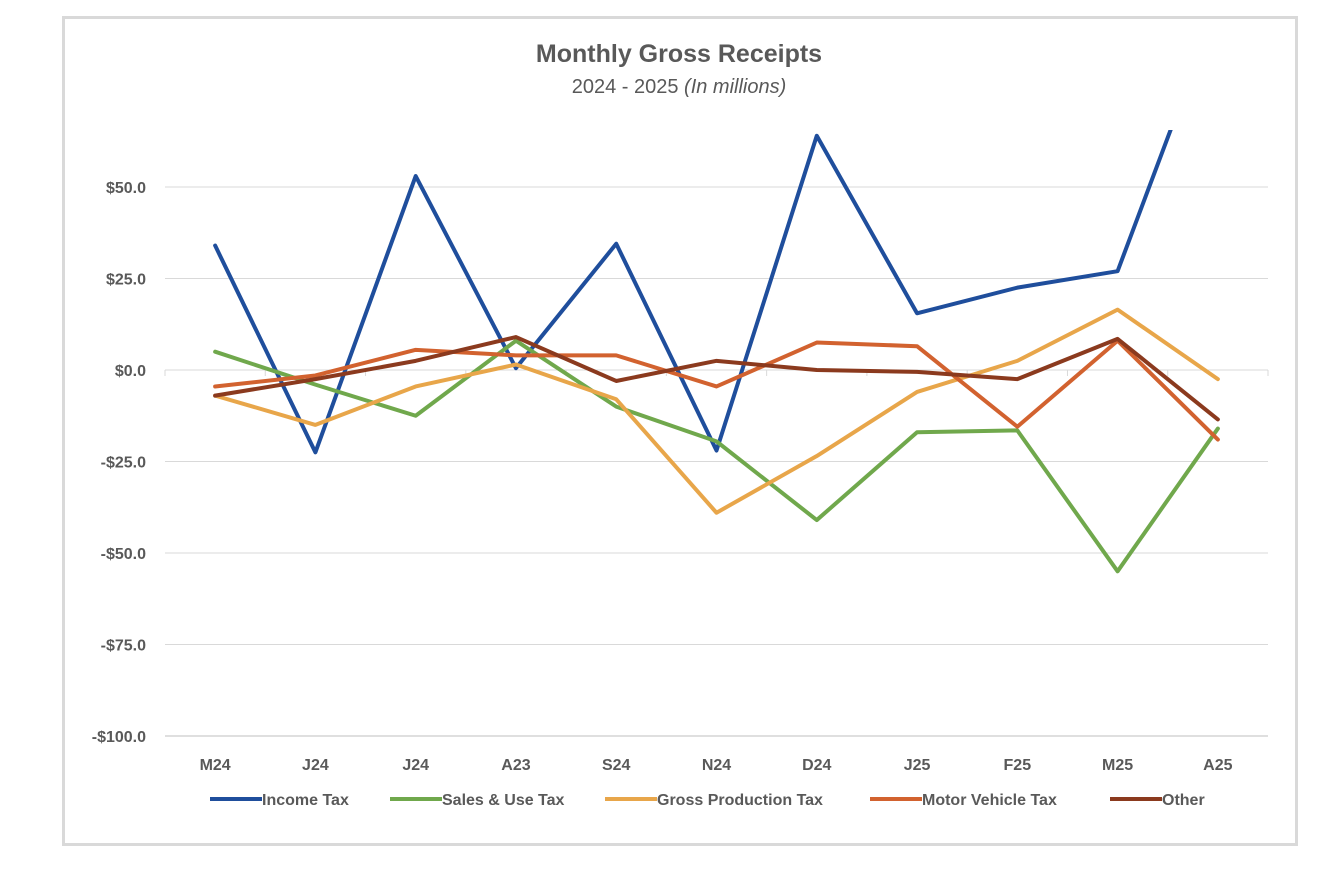 The width and height of the screenshot is (1326, 876). I want to click on chart-subtitle-years: 2024 - 2025, so click(625, 87).